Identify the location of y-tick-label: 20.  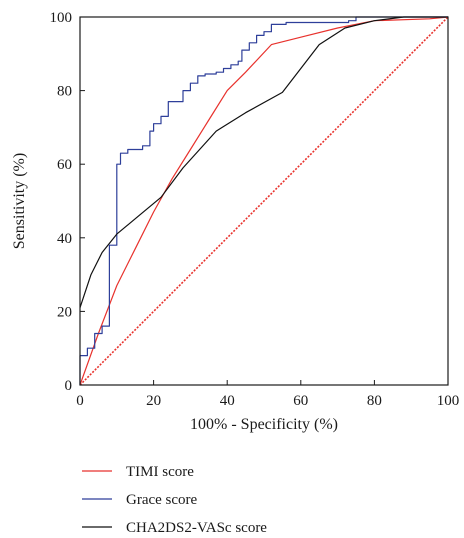
(64, 312).